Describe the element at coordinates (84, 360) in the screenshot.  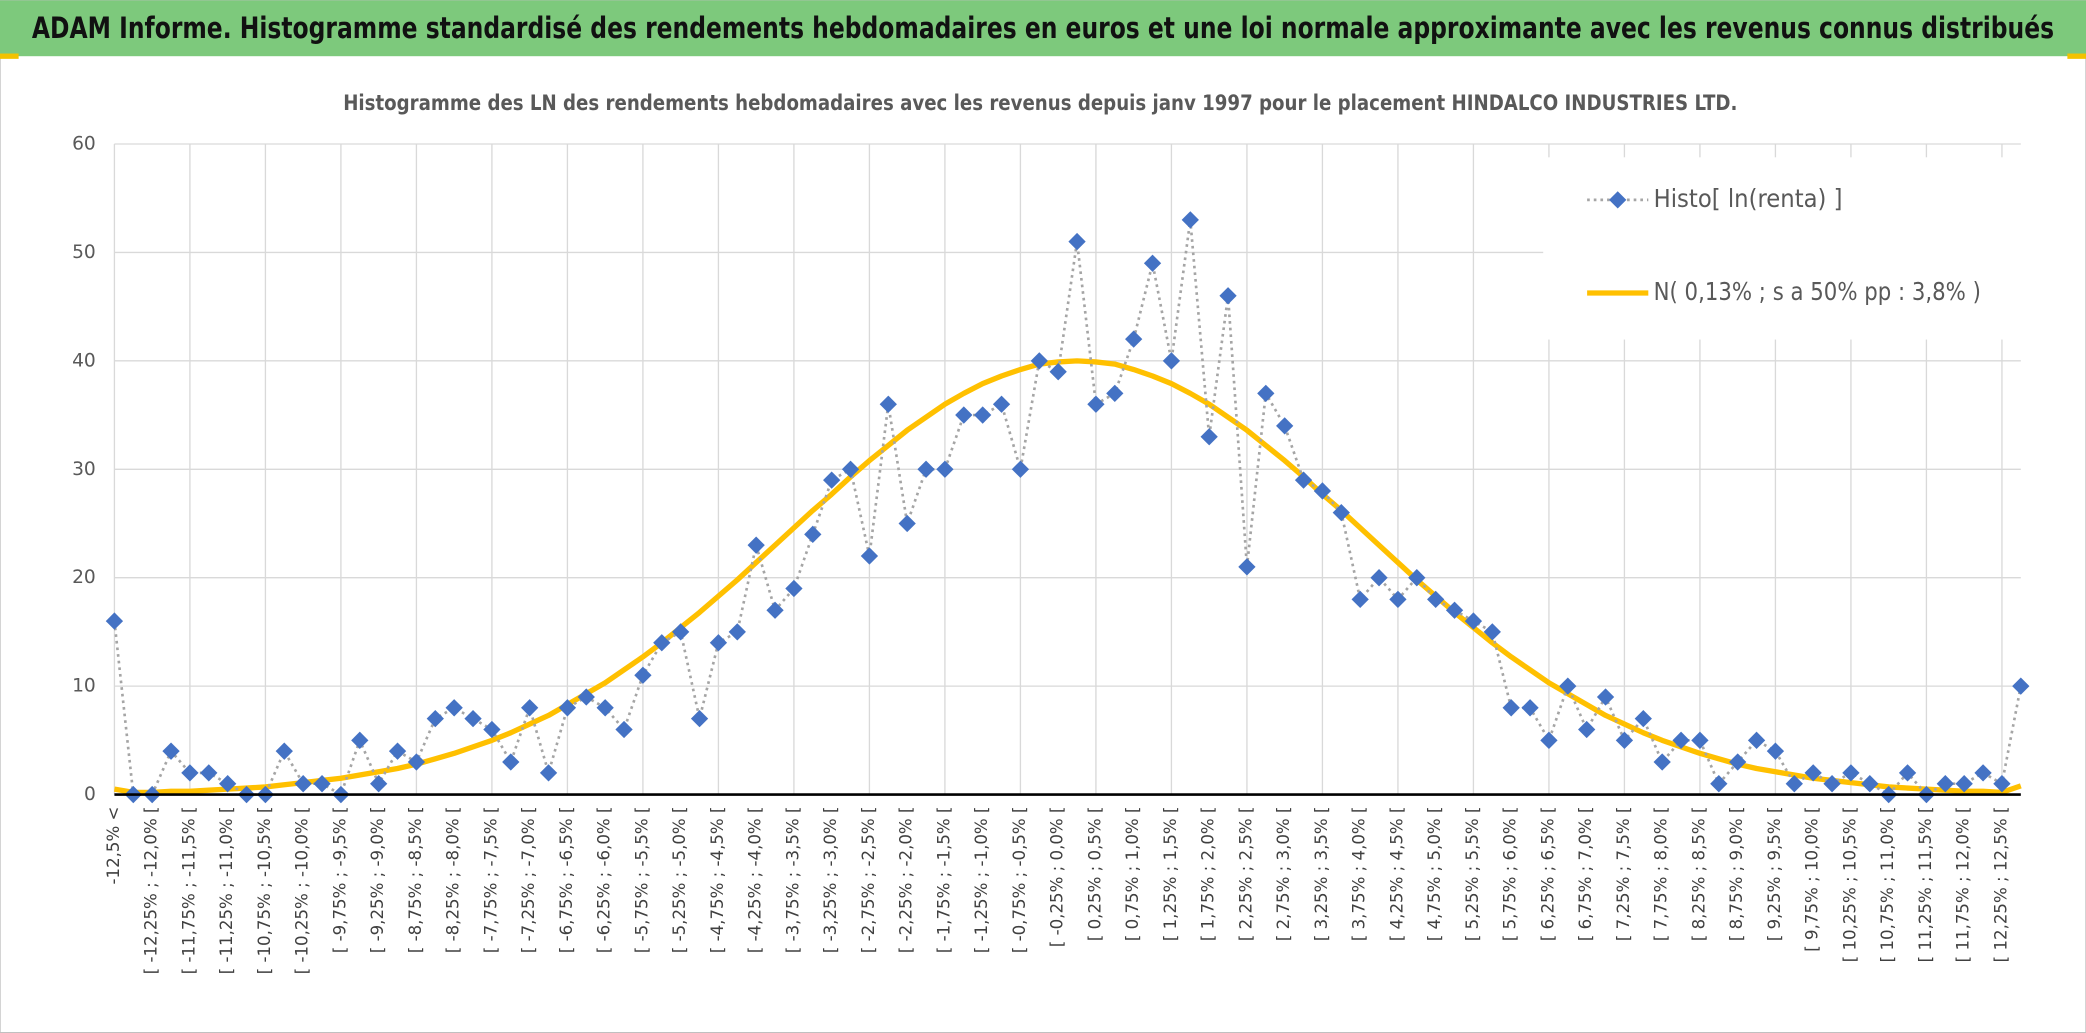
I see `y-tick-label: 40` at that location.